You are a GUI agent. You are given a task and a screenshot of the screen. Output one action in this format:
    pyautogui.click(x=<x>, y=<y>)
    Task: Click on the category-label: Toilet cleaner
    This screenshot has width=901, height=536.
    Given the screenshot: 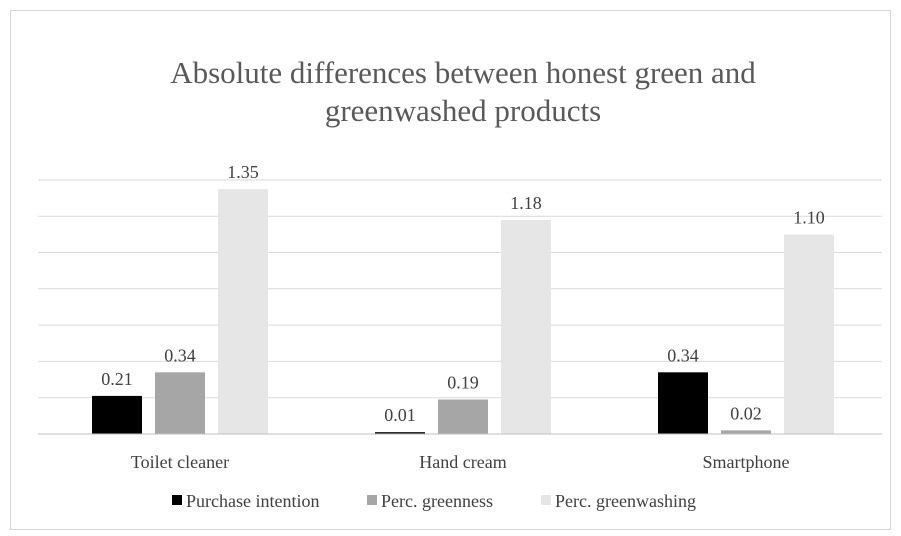 What is the action you would take?
    pyautogui.click(x=180, y=462)
    